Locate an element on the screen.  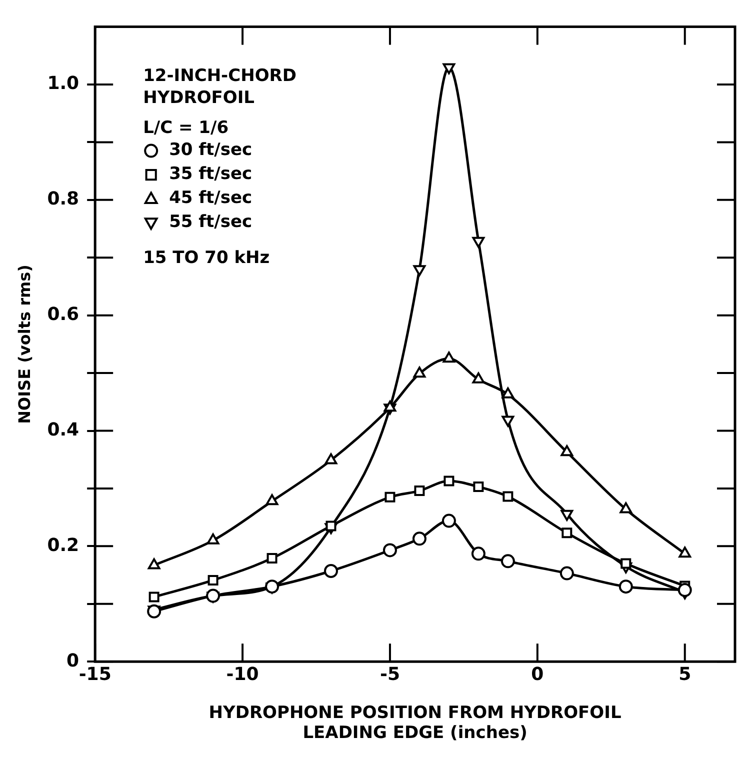
x-axis-title: HYDROPHONE POSITION FROM HYDROFOIL LEADING EDGE (inches) is located at coordinates (415, 723).